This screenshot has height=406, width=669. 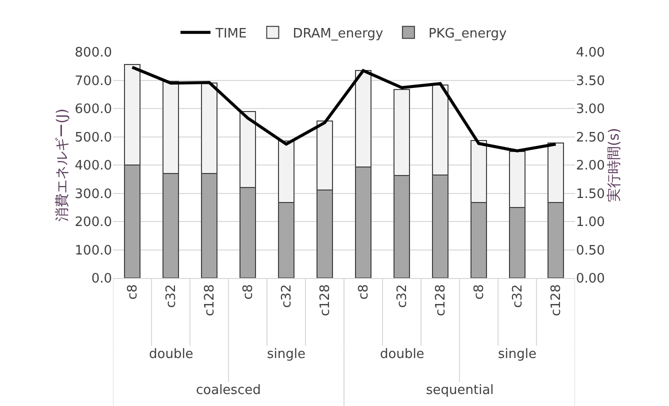 What do you see at coordinates (93, 81) in the screenshot?
I see `y-tick-label: 700.0` at bounding box center [93, 81].